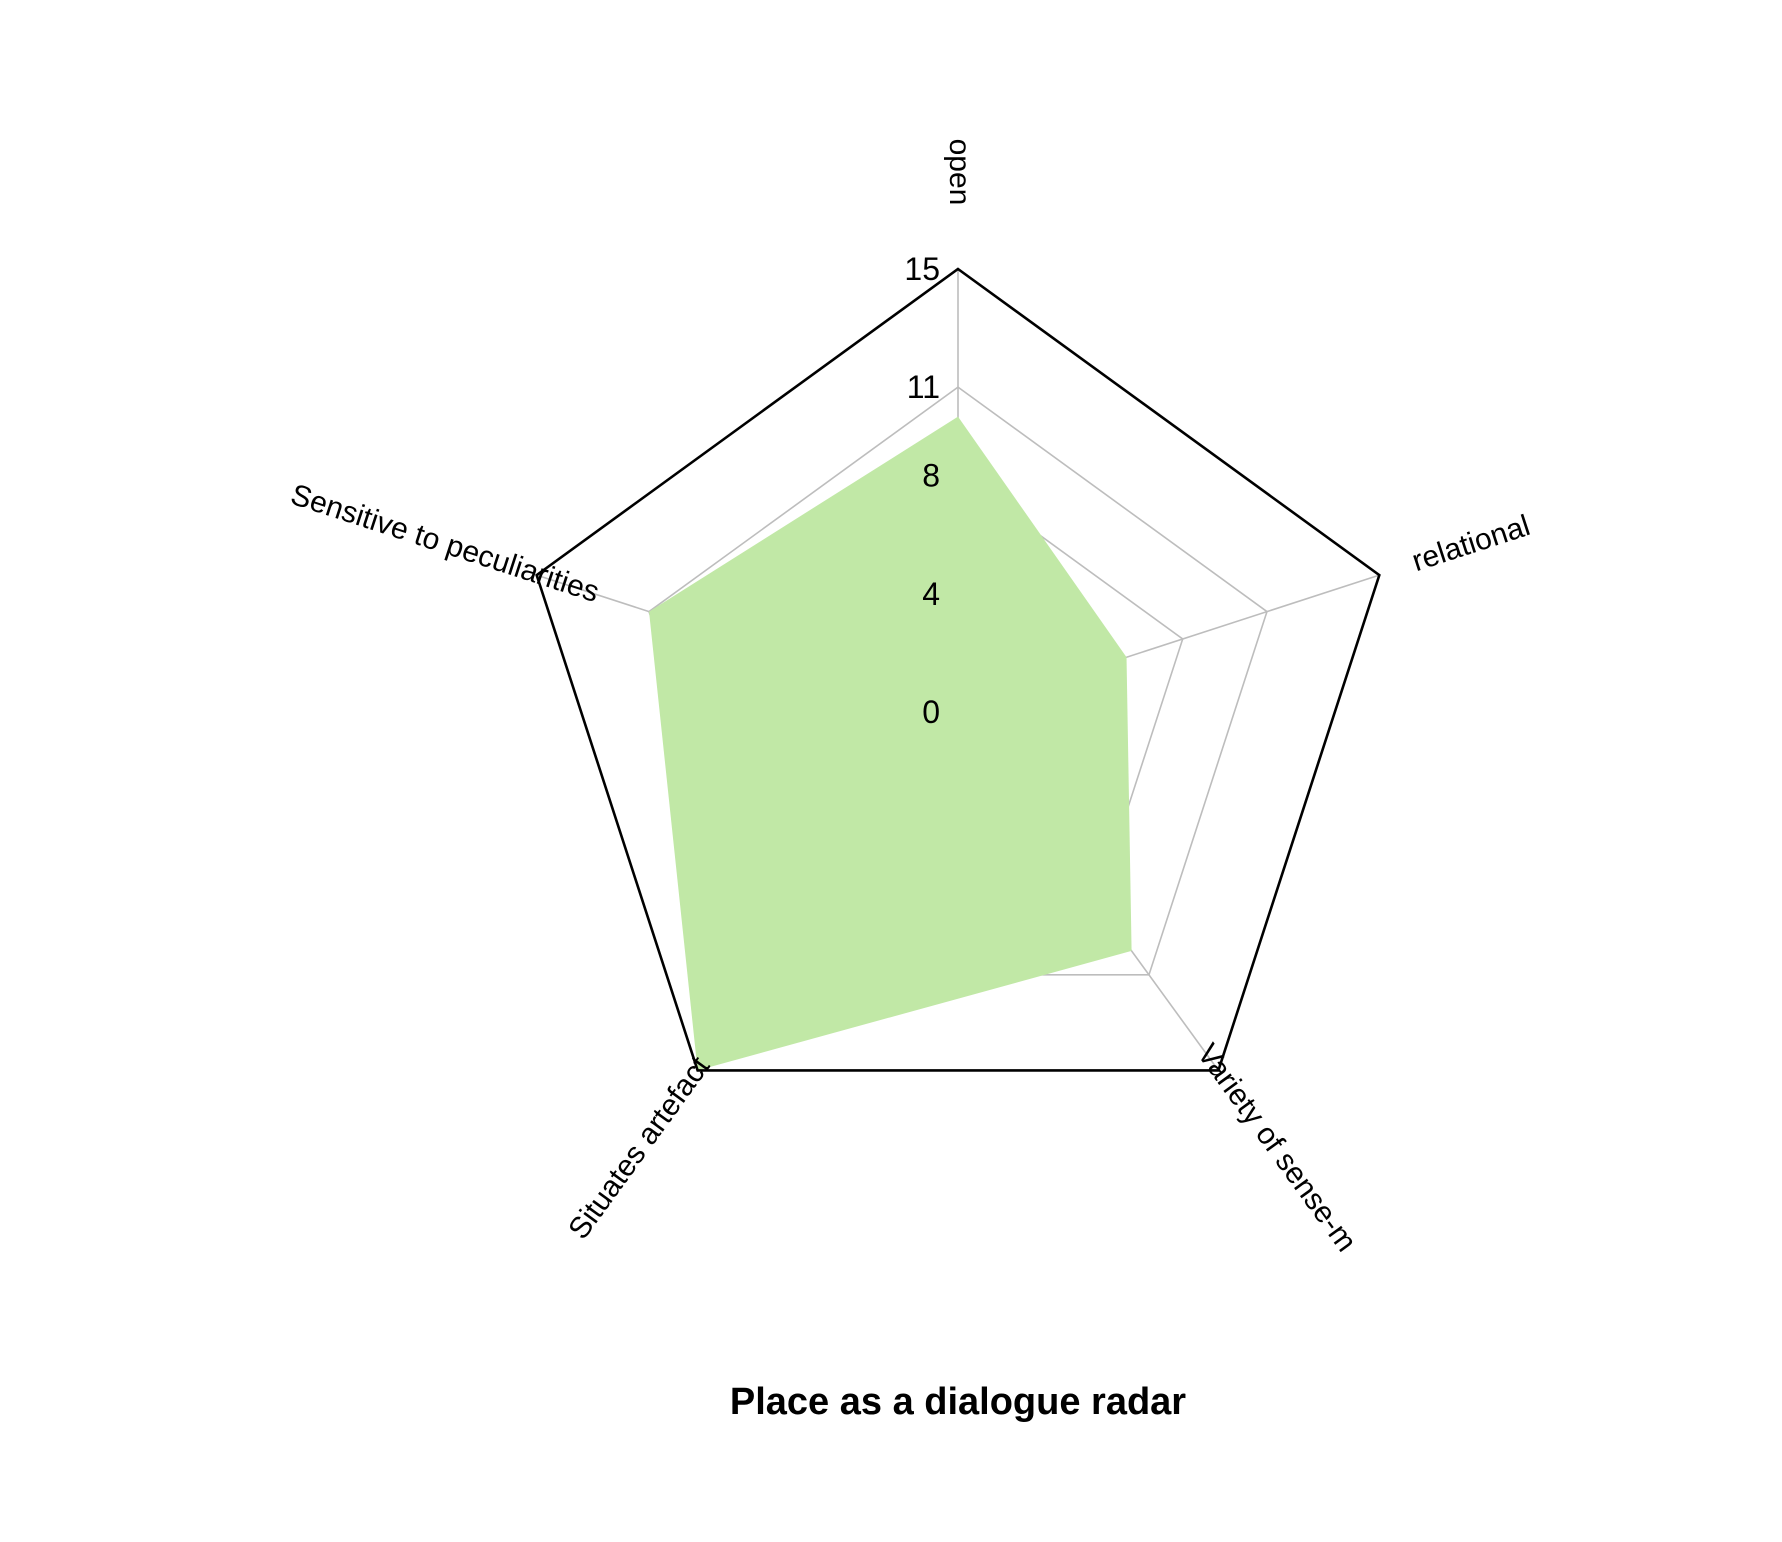 The width and height of the screenshot is (1782, 1542). What do you see at coordinates (958, 1402) in the screenshot?
I see `chart-title: Place as a dialogue radar` at bounding box center [958, 1402].